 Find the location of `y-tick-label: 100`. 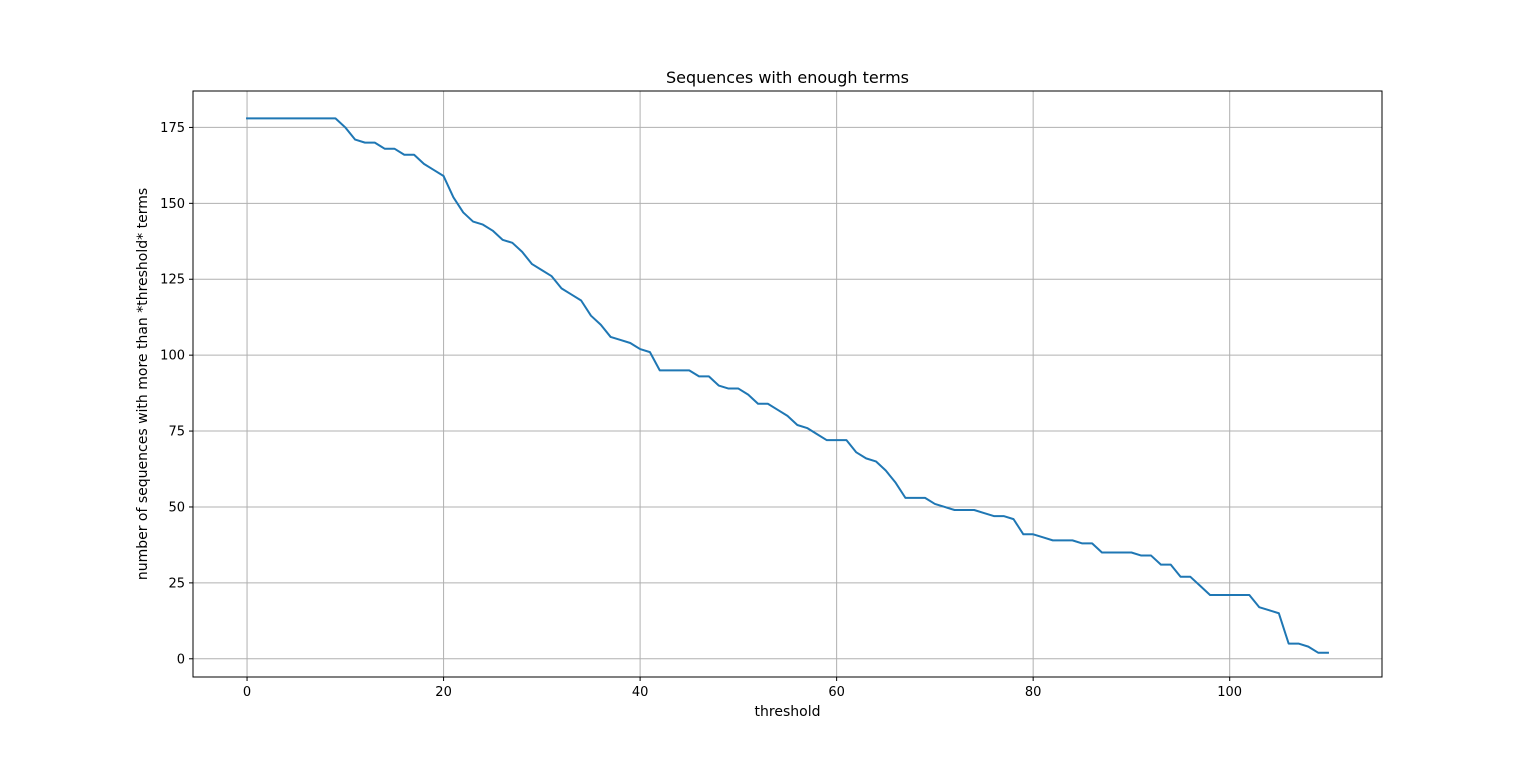

y-tick-label: 100 is located at coordinates (172, 356).